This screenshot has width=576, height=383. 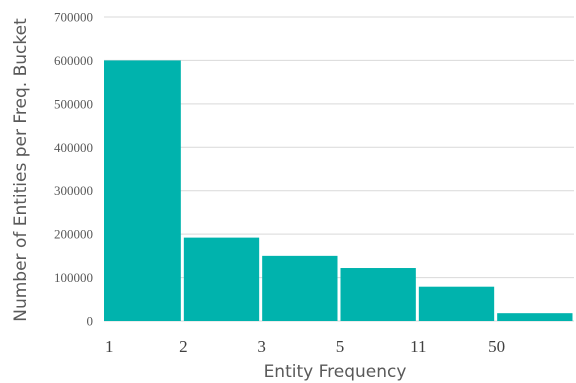 I want to click on x-tick-label: 11, so click(x=418, y=346).